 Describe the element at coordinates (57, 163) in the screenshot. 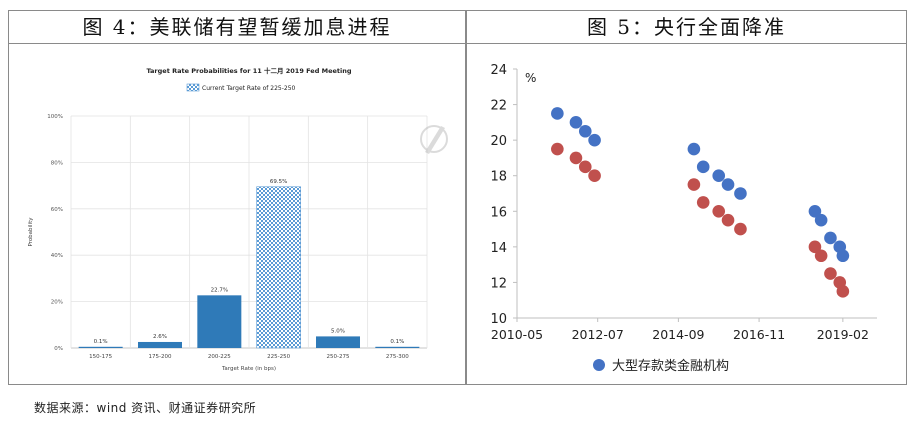

I see `y-tick-label: 80%` at that location.